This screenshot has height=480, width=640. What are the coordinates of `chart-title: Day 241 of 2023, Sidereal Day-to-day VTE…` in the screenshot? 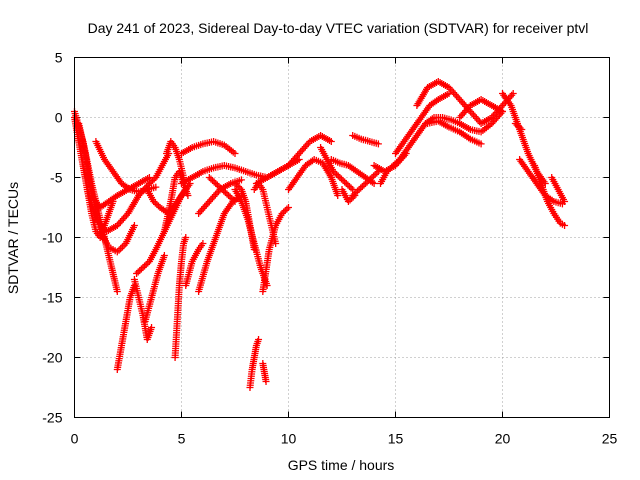 It's located at (338, 28).